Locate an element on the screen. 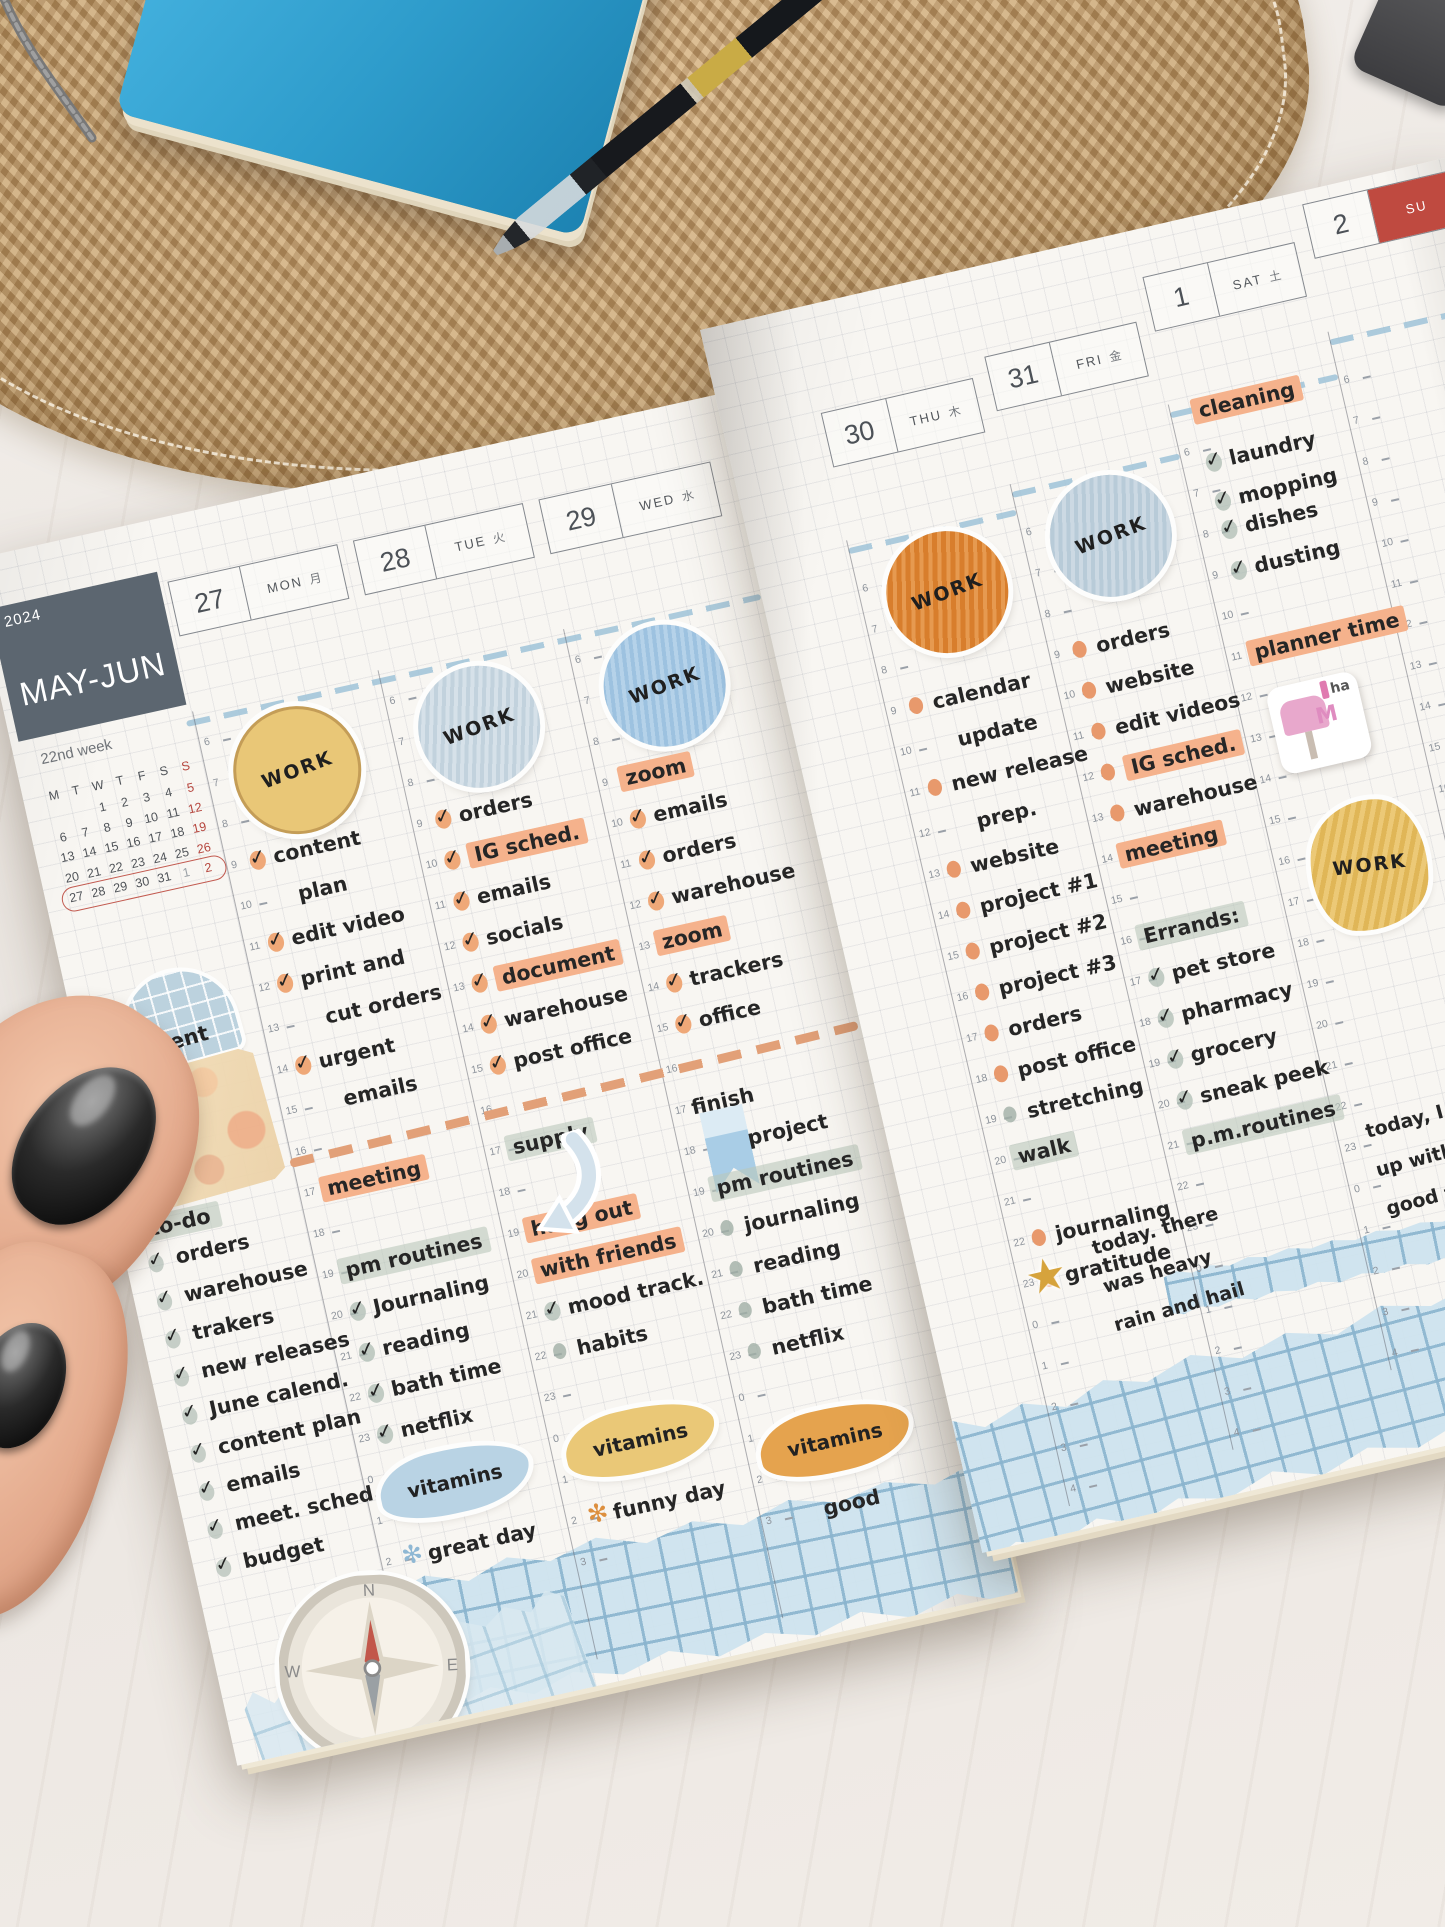 The image size is (1445, 1927). month-header-block: 2024 MAY-JUN is located at coordinates (93, 656).